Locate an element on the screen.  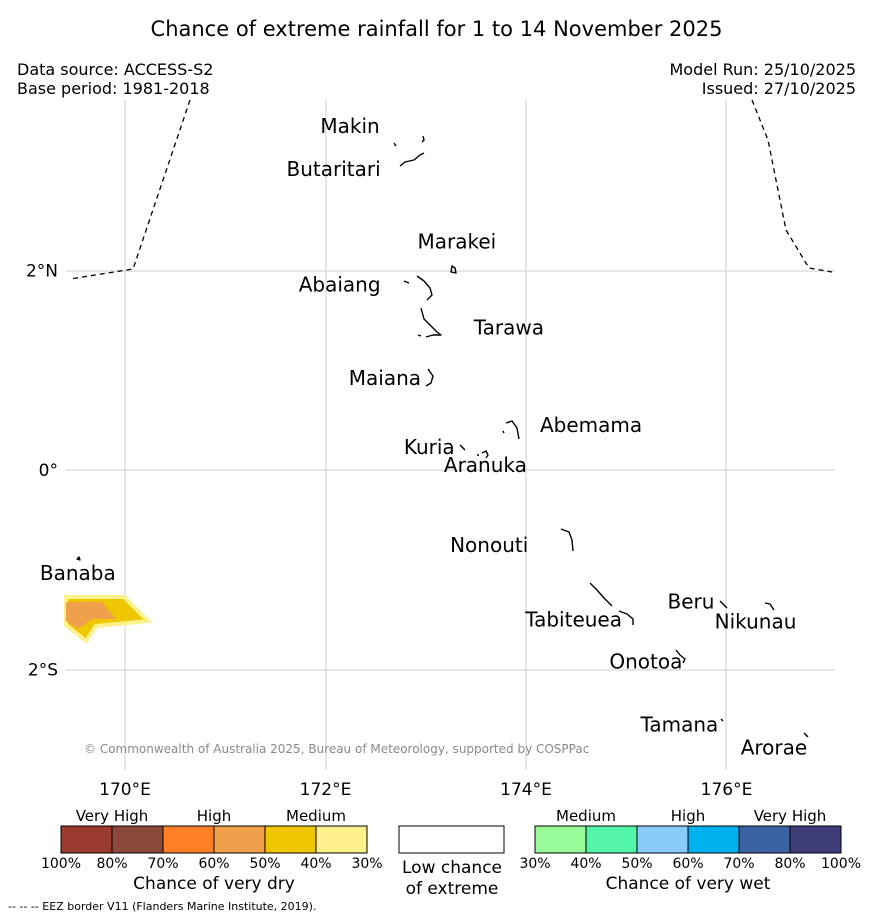
legend-wet-tick: 80% is located at coordinates (789, 864).